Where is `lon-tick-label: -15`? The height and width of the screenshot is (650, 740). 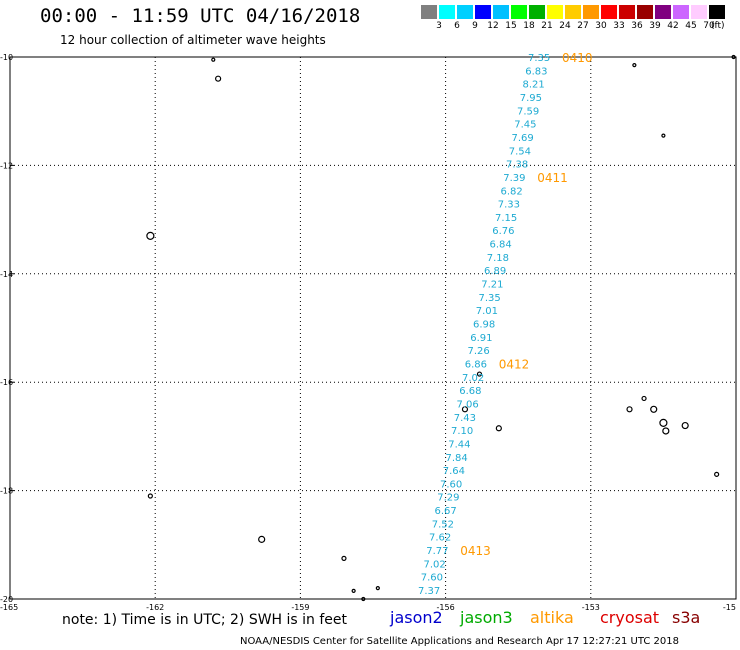 lon-tick-label: -15 is located at coordinates (729, 607).